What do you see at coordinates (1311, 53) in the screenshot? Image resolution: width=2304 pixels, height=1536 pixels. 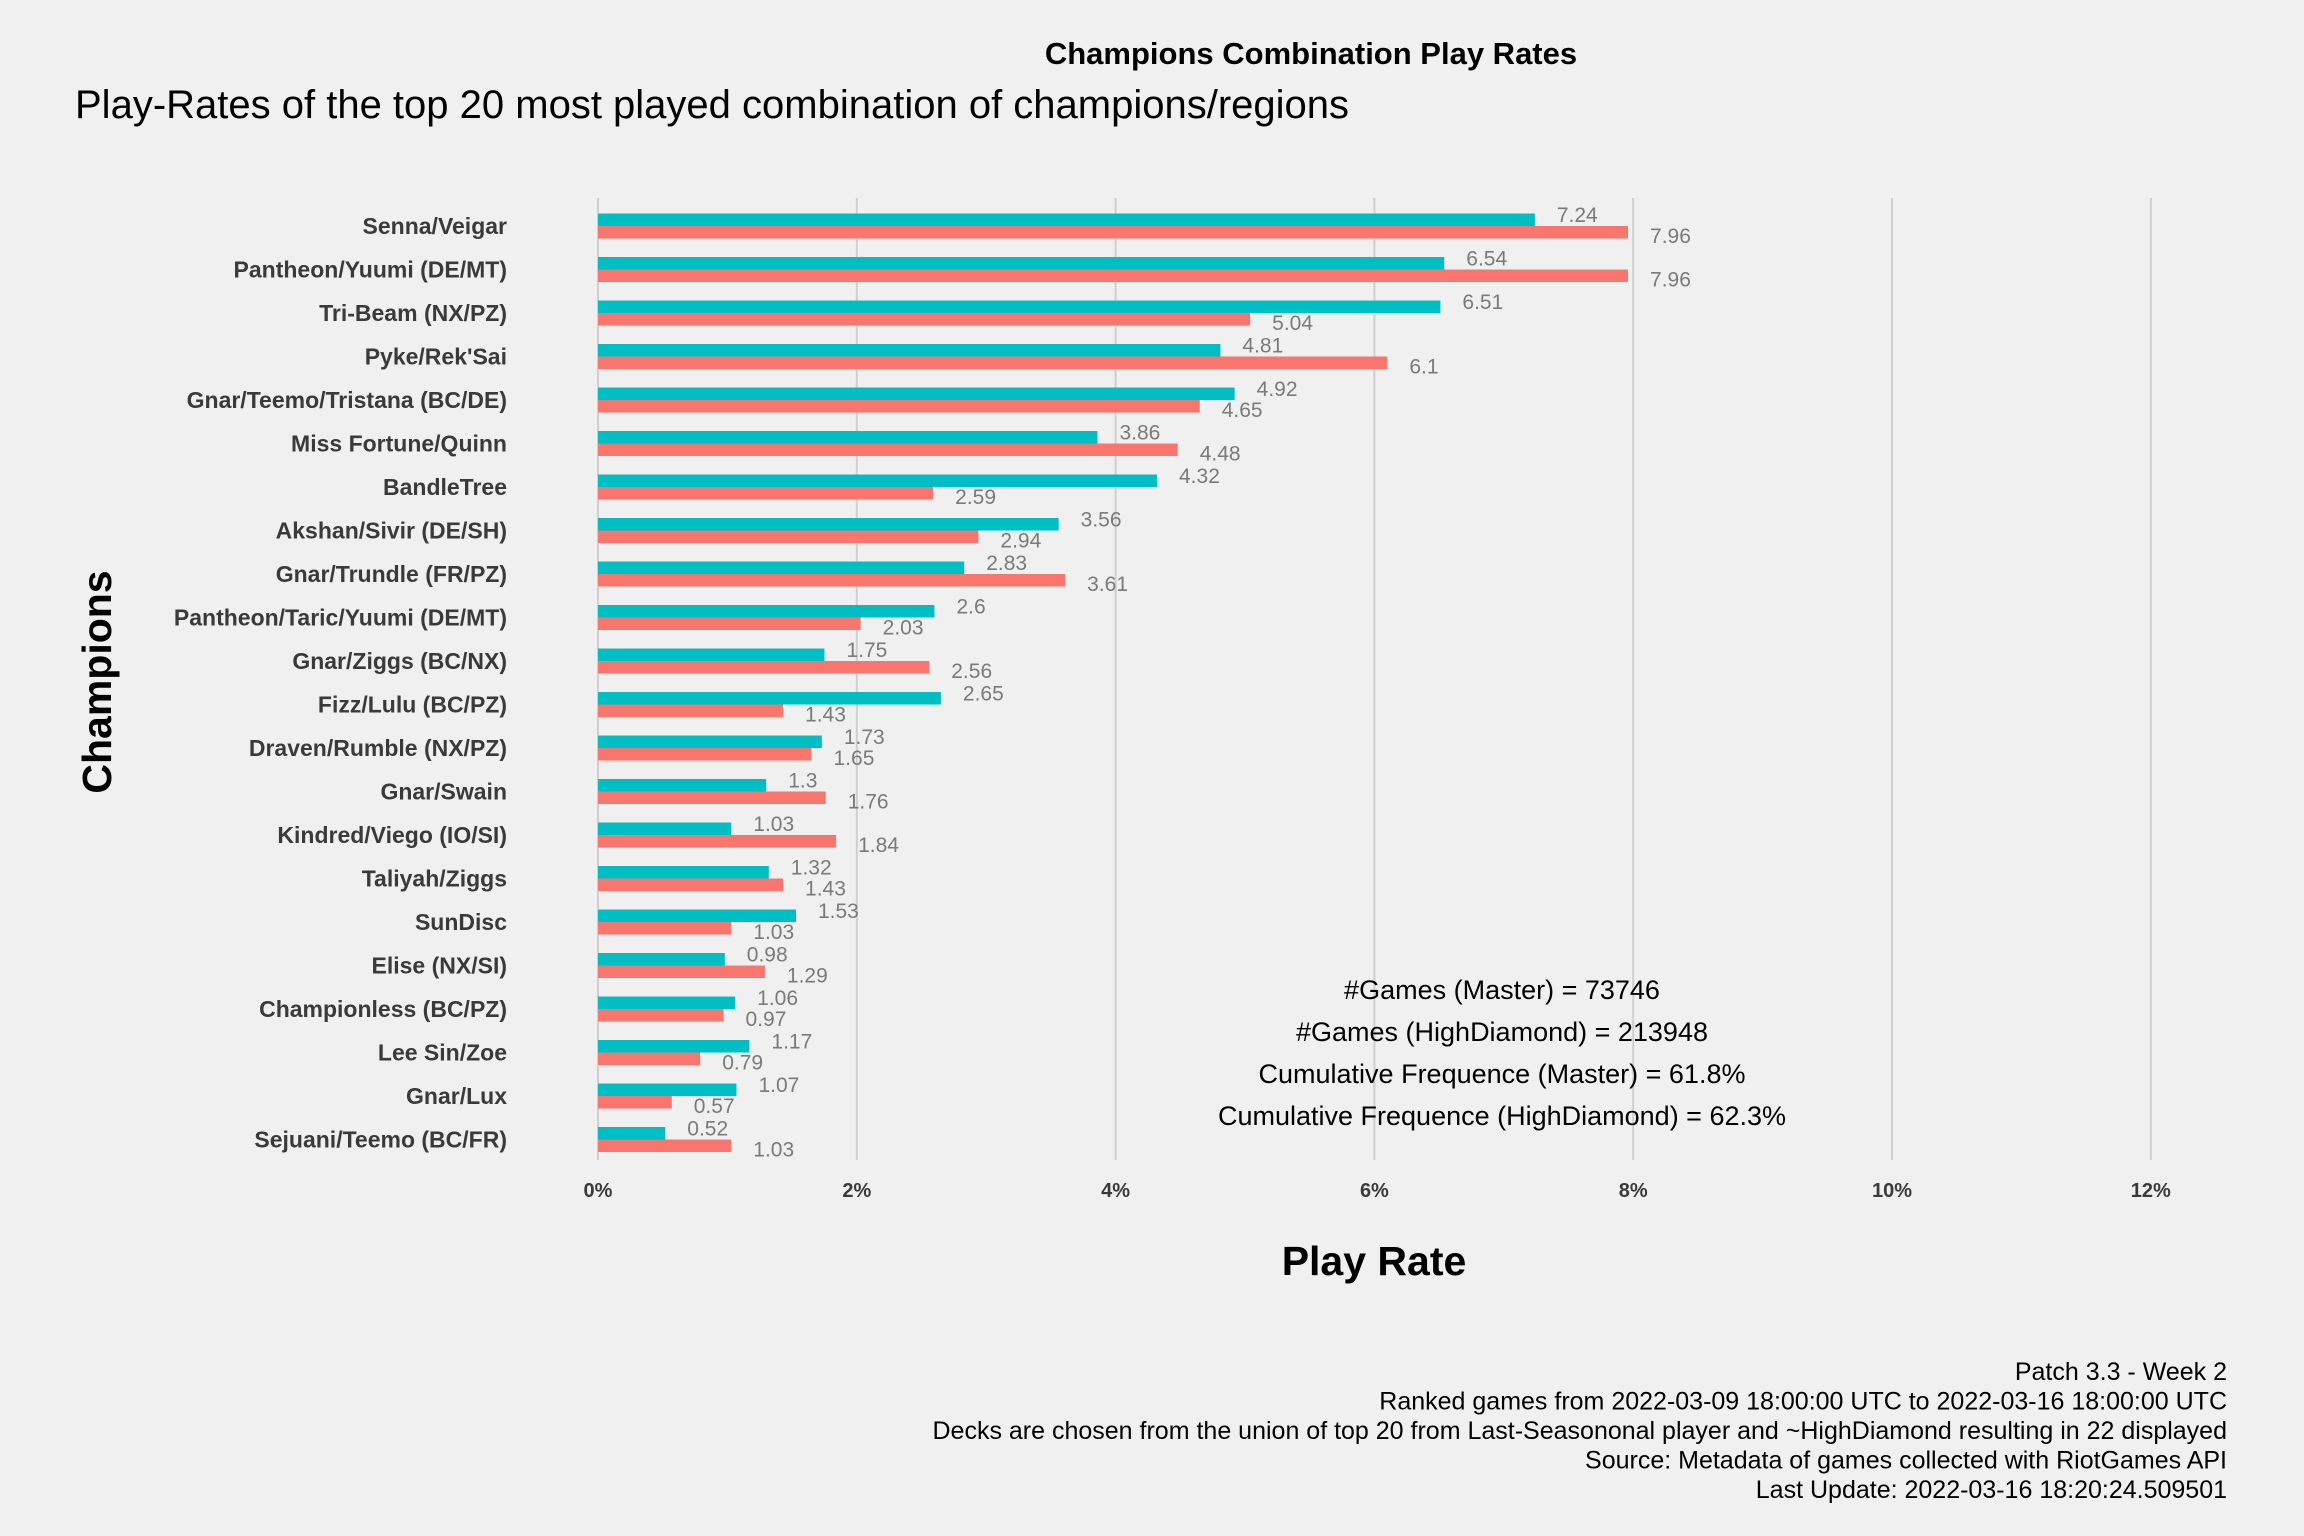 I see `chart-title: Champions Combination Play Rates` at bounding box center [1311, 53].